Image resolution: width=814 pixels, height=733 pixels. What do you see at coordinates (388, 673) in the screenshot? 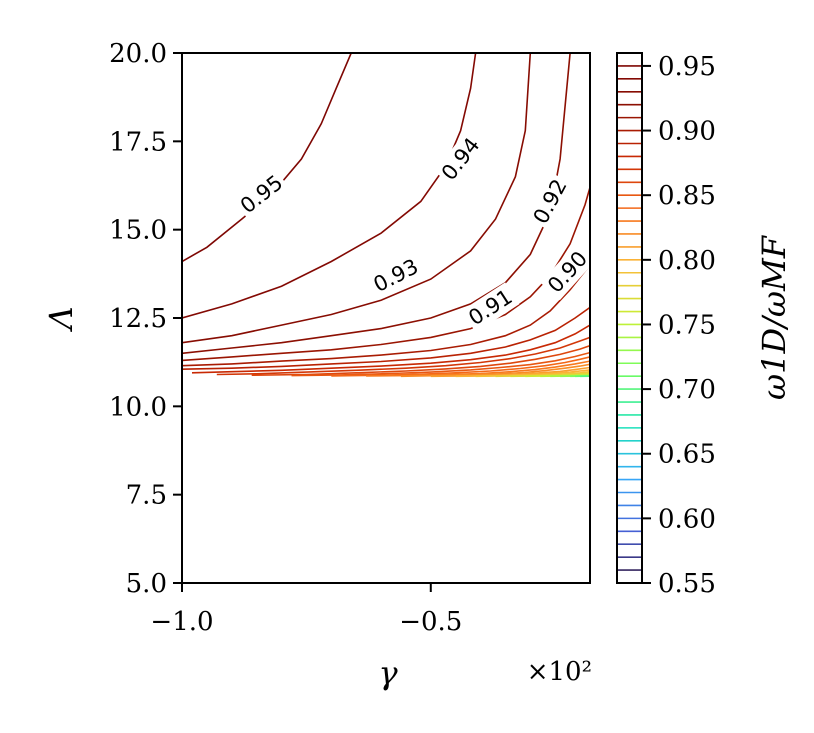
I see `x-axis-label: γ` at bounding box center [388, 673].